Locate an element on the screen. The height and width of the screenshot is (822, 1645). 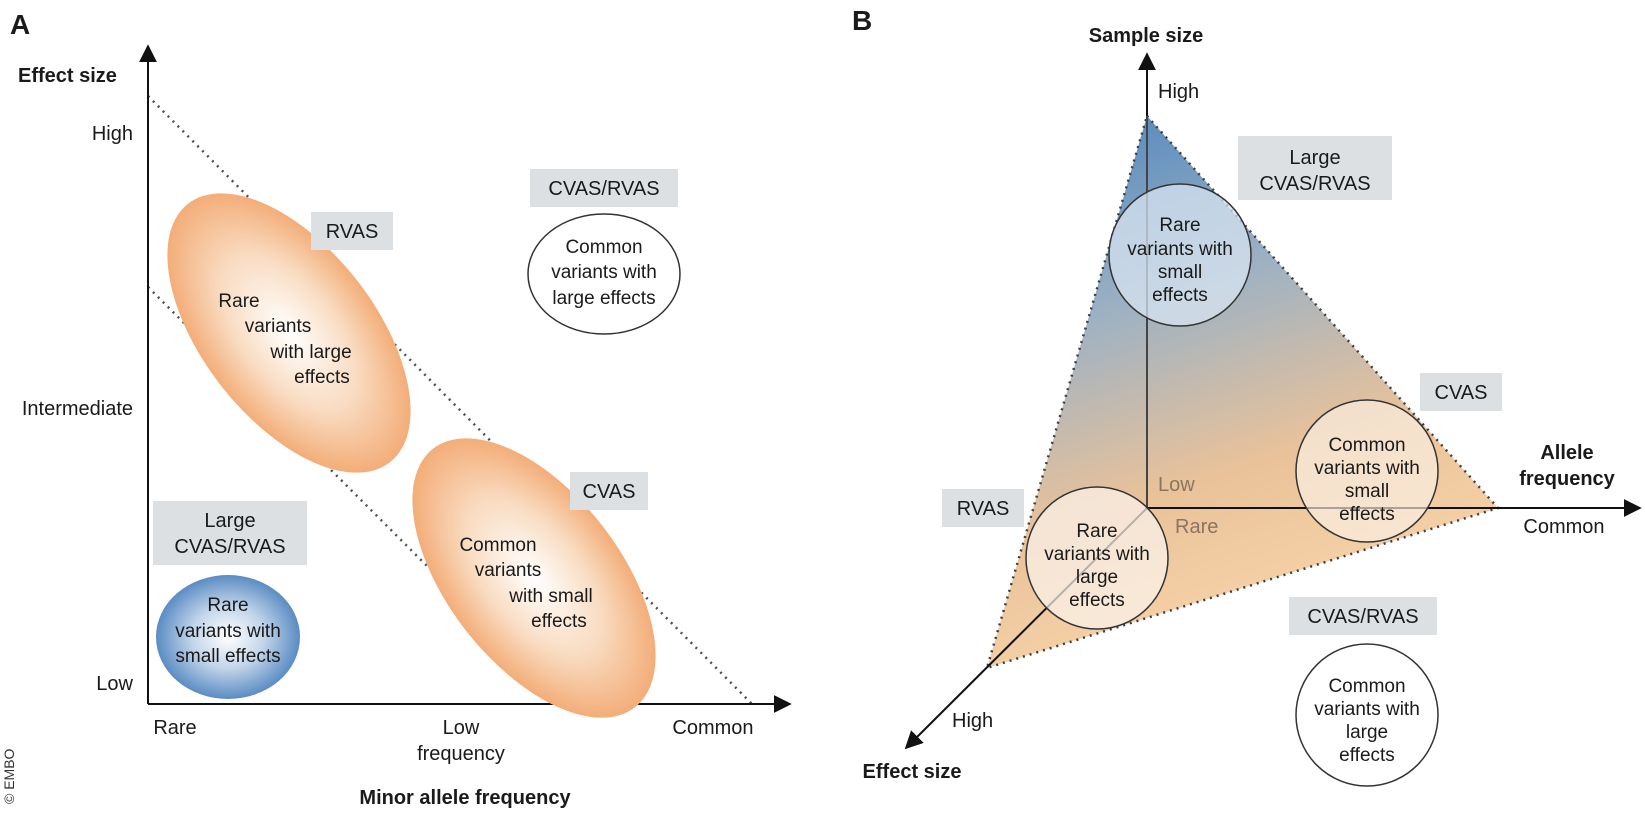
copyright-note: © EMBO is located at coordinates (9, 776).